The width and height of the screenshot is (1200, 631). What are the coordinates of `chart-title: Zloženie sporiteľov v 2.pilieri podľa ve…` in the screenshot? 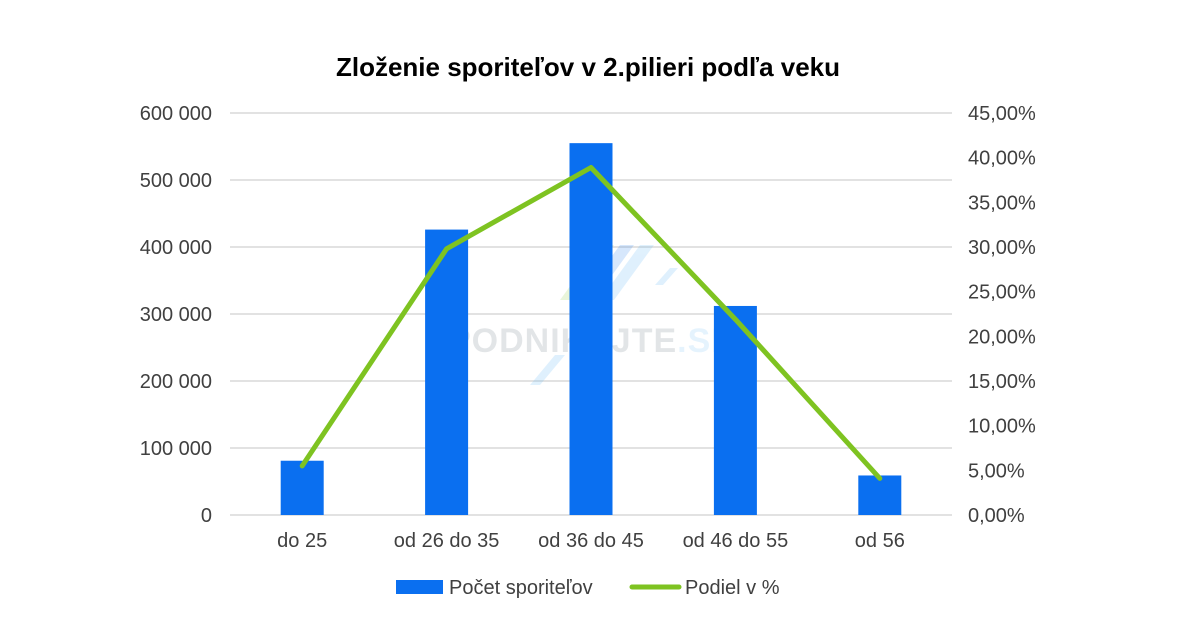 It's located at (588, 67).